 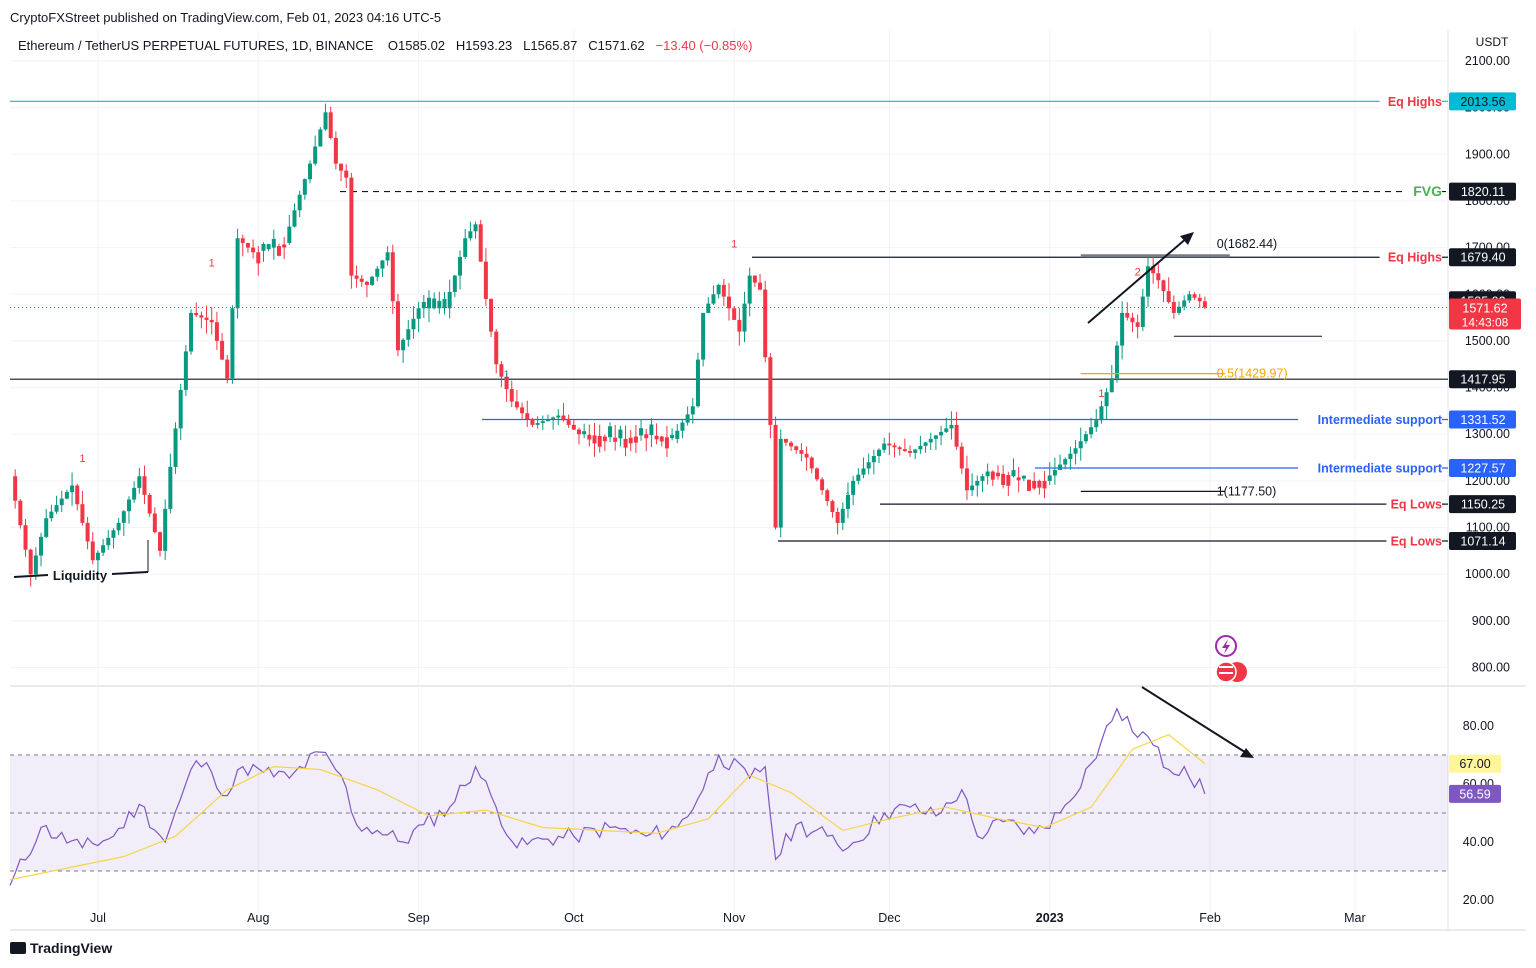 I want to click on rsi-ma-line, so click(x=607, y=807).